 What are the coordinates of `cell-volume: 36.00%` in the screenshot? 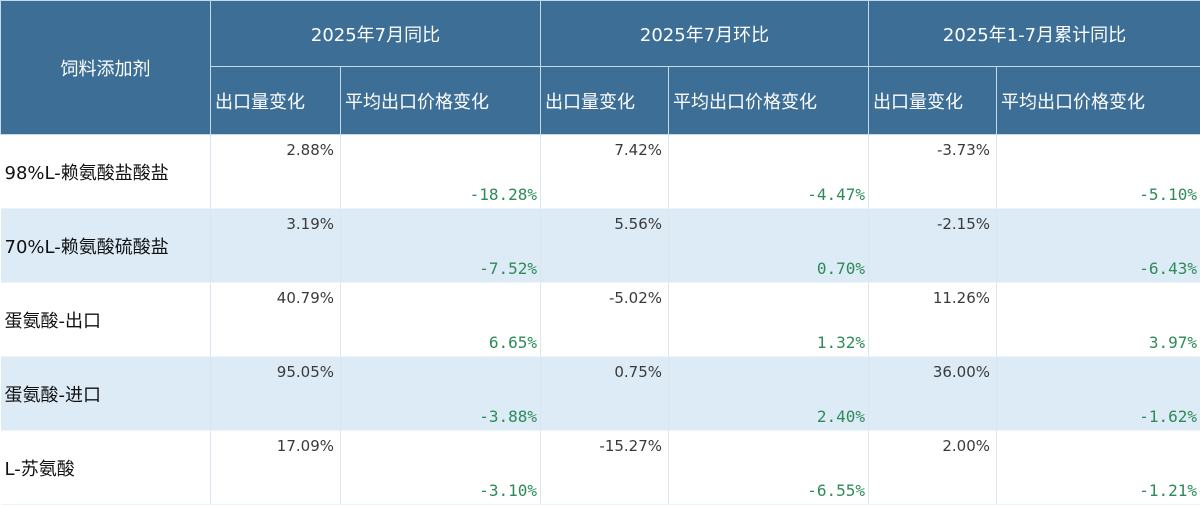 It's located at (933, 394).